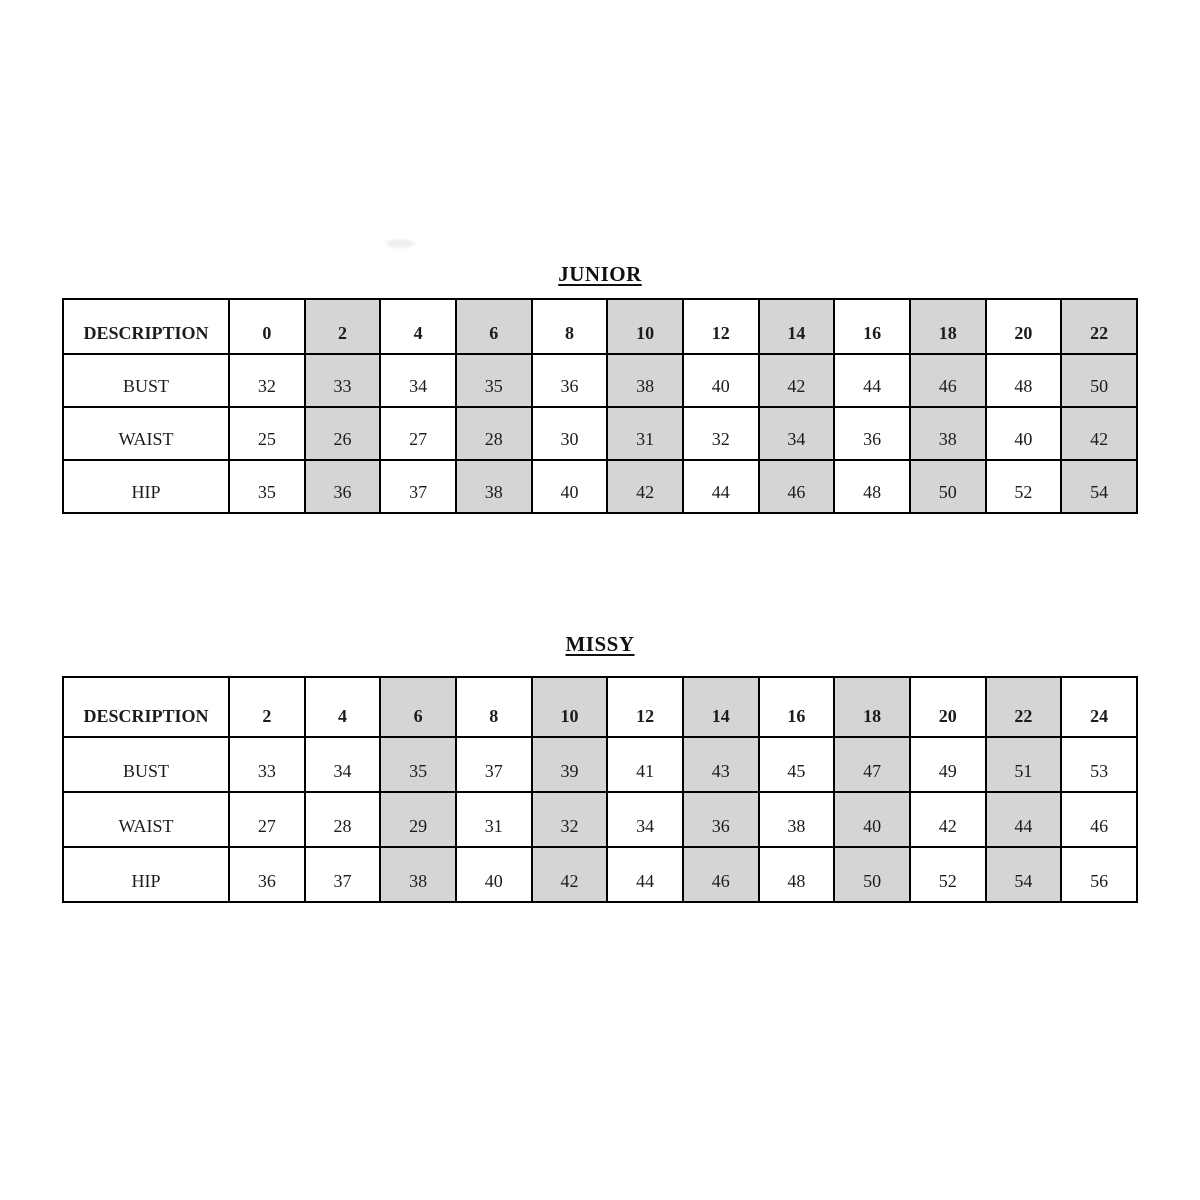 The height and width of the screenshot is (1200, 1200). What do you see at coordinates (1023, 874) in the screenshot?
I see `value-cell: 54` at bounding box center [1023, 874].